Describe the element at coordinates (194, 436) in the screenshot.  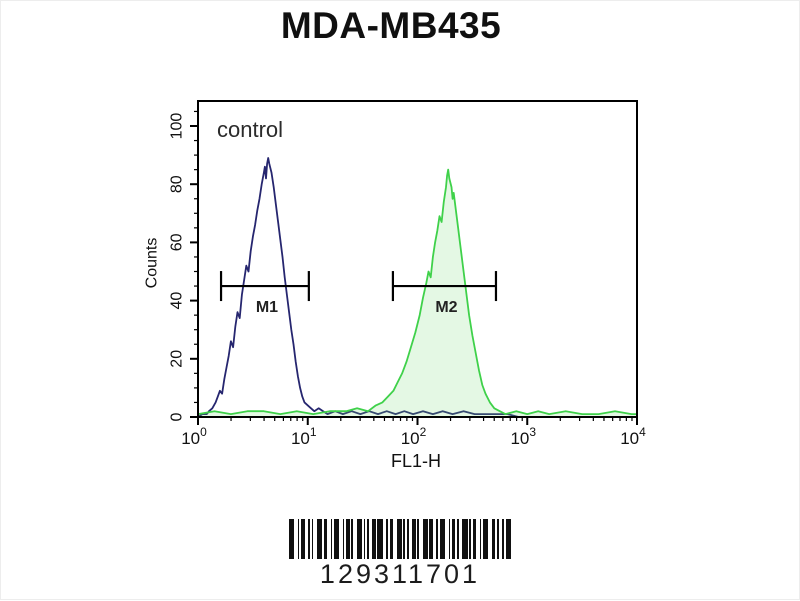
I see `x-tick-label: 10⁰` at that location.